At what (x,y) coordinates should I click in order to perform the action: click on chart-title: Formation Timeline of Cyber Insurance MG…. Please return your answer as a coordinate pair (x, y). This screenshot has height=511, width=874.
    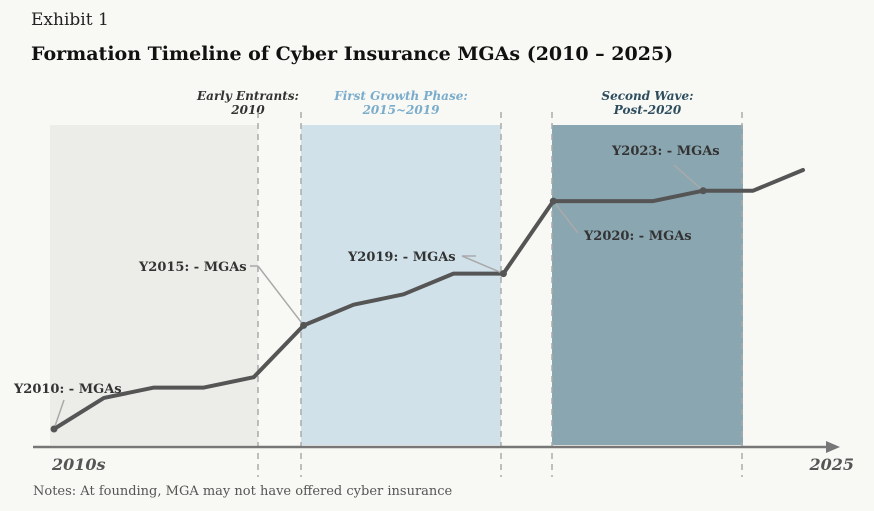
    Looking at the image, I should click on (352, 54).